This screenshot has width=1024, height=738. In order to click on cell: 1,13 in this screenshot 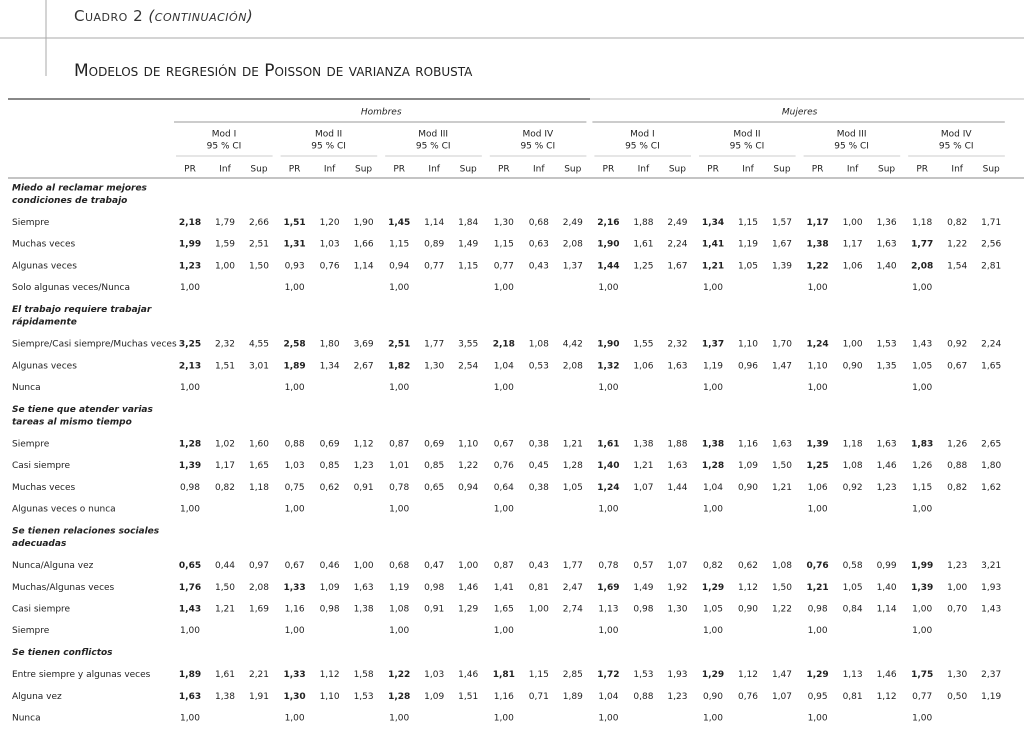, I will do `click(608, 610)`.